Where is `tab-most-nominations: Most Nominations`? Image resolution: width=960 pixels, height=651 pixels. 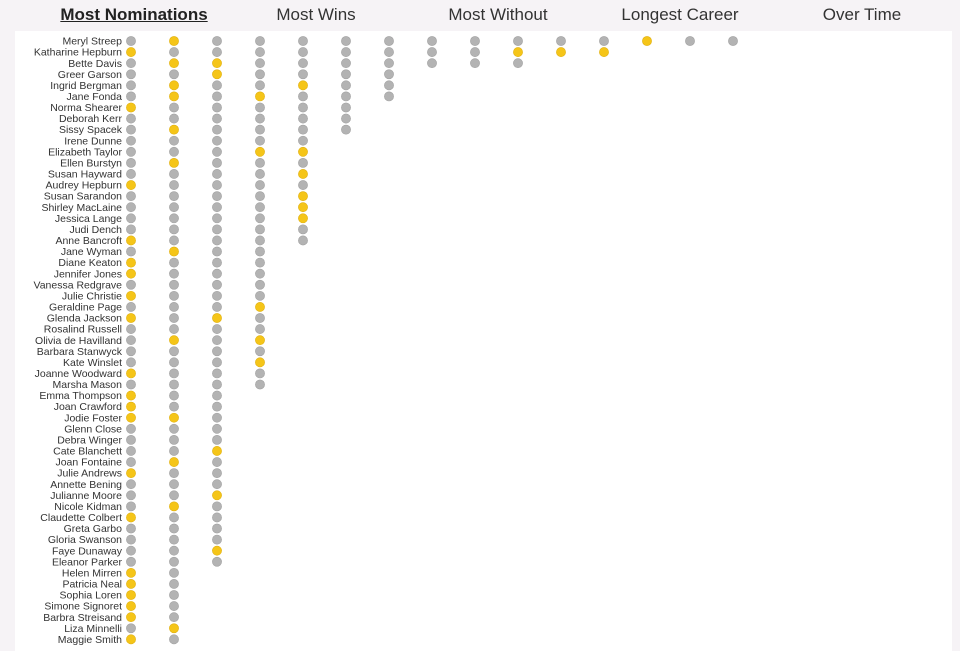 tab-most-nominations: Most Nominations is located at coordinates (134, 14).